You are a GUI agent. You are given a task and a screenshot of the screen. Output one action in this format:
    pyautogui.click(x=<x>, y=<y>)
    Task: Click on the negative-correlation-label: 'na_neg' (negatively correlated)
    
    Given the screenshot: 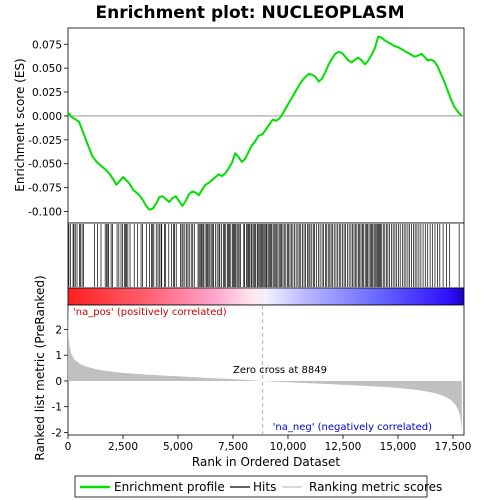 What is the action you would take?
    pyautogui.click(x=352, y=427)
    